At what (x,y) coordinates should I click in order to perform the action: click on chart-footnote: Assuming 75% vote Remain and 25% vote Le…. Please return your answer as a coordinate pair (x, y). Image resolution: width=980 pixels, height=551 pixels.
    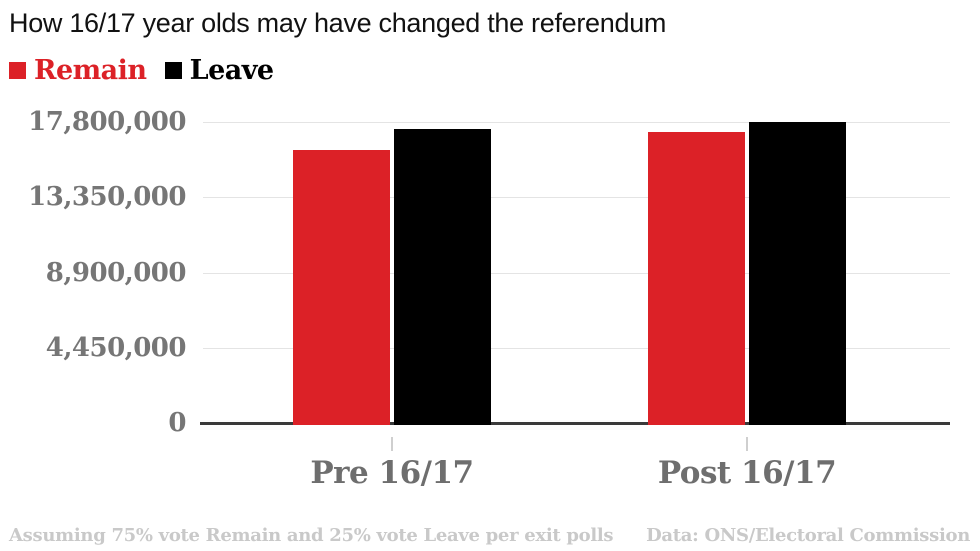
    Looking at the image, I should click on (311, 535).